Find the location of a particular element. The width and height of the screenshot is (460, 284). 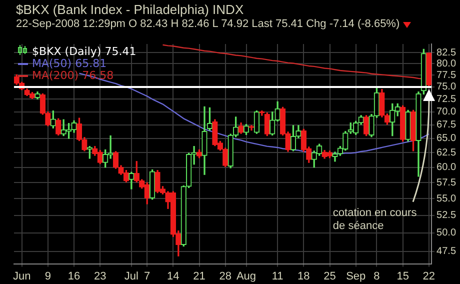

x-tick-label: 14 is located at coordinates (173, 276).